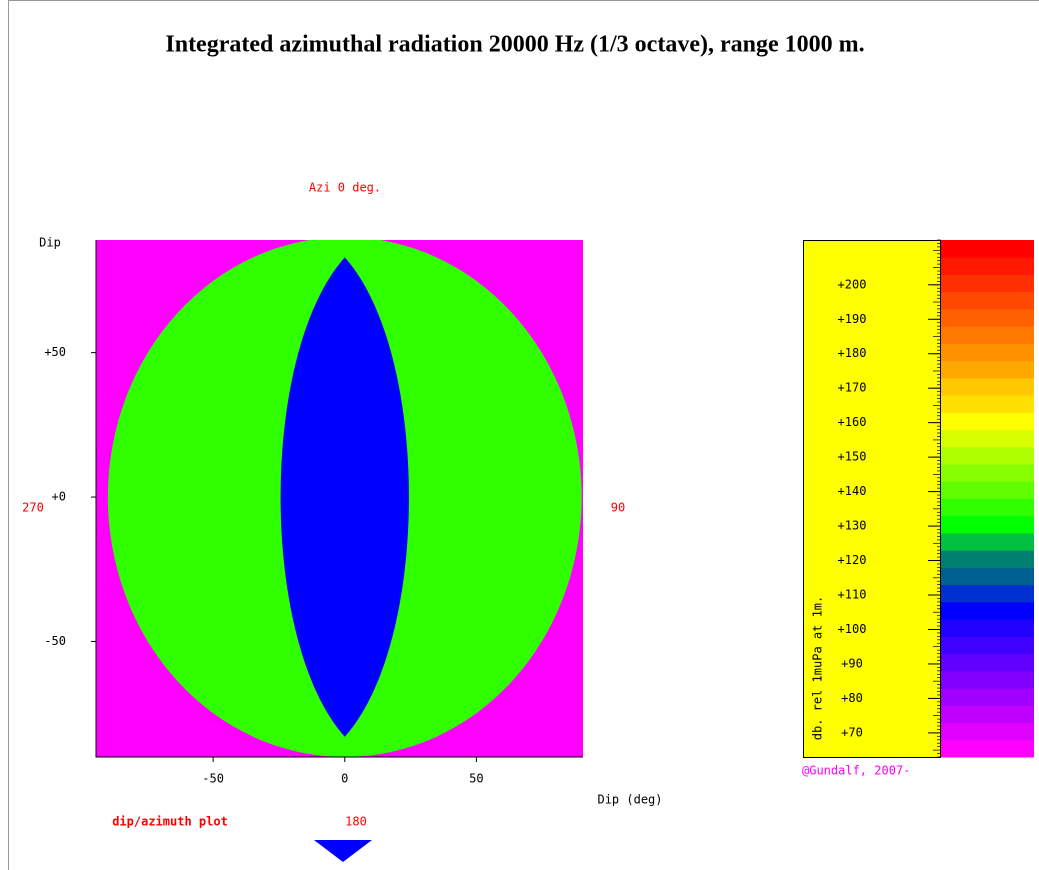  What do you see at coordinates (33, 508) in the screenshot?
I see `left-label: 270` at bounding box center [33, 508].